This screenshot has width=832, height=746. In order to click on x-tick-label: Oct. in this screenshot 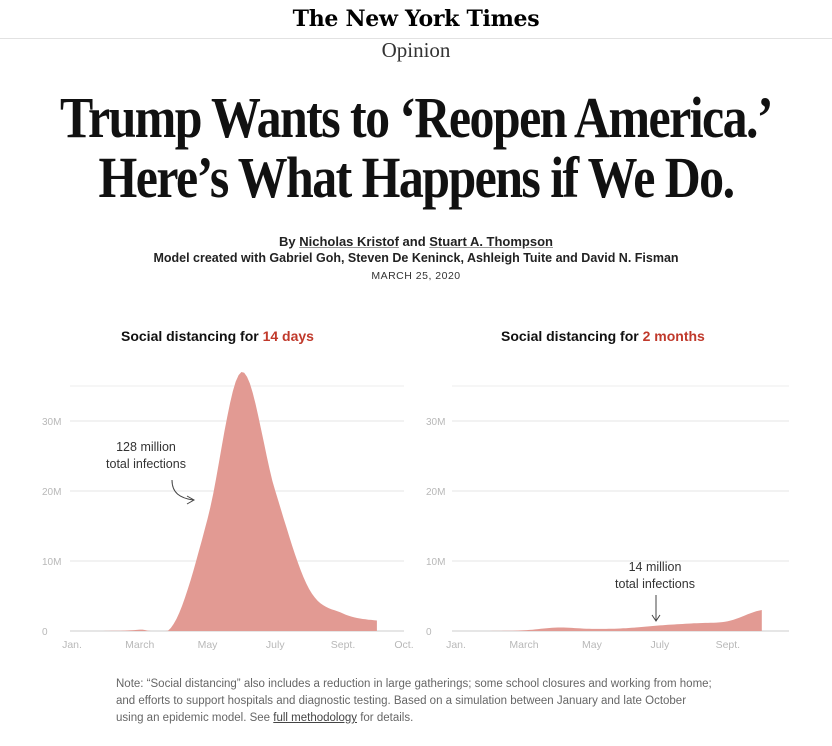, I will do `click(403, 645)`.